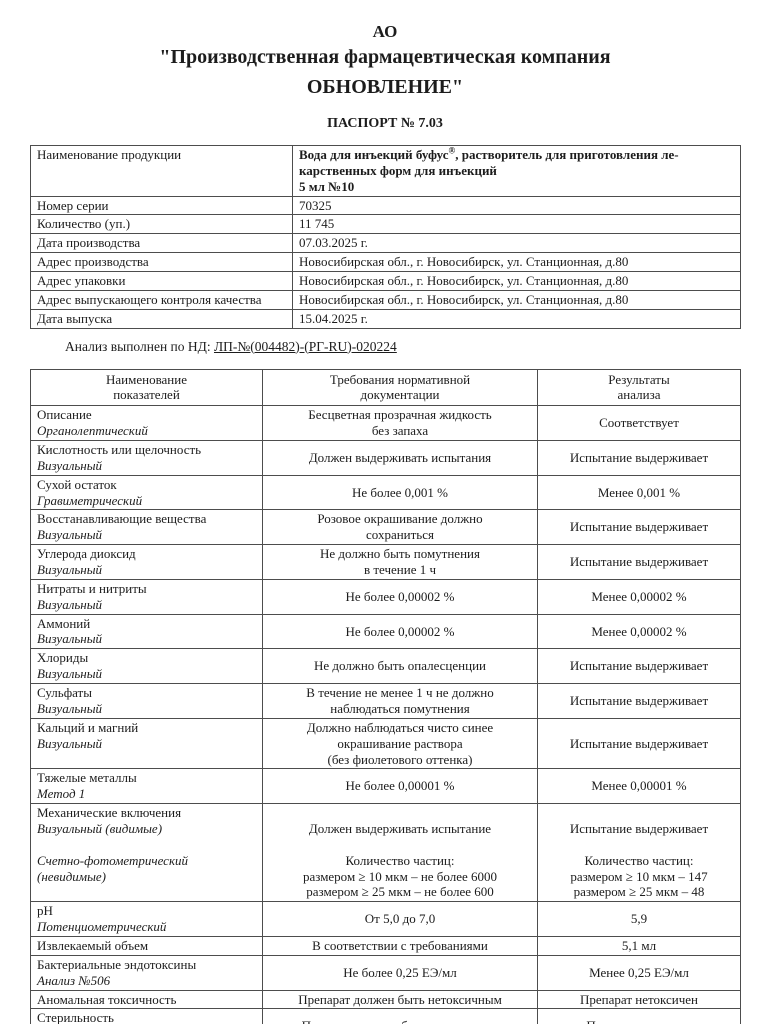  I want to click on info-row: Номер серии 70325, so click(385, 205).